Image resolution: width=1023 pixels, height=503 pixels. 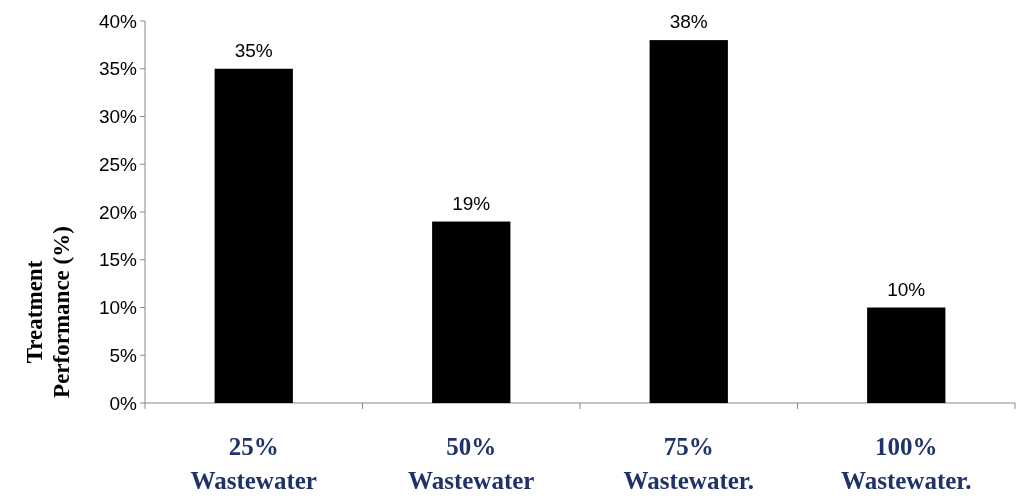 I want to click on x-tick-label: 50% Wastewater, so click(x=471, y=463).